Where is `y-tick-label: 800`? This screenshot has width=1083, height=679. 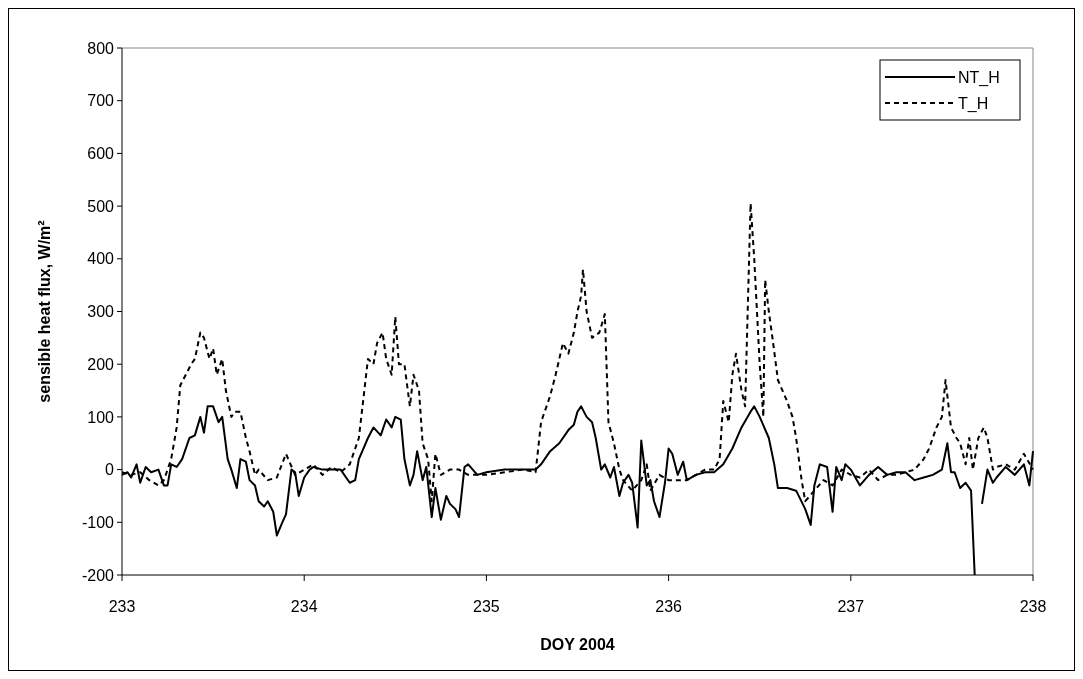 y-tick-label: 800 is located at coordinates (101, 48).